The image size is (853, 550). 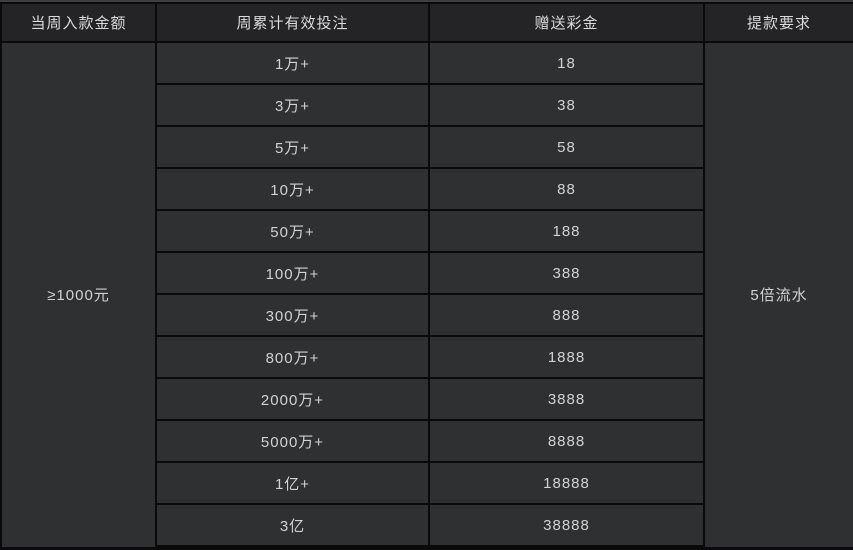 I want to click on table-row: 800万+ 1888, so click(x=427, y=357).